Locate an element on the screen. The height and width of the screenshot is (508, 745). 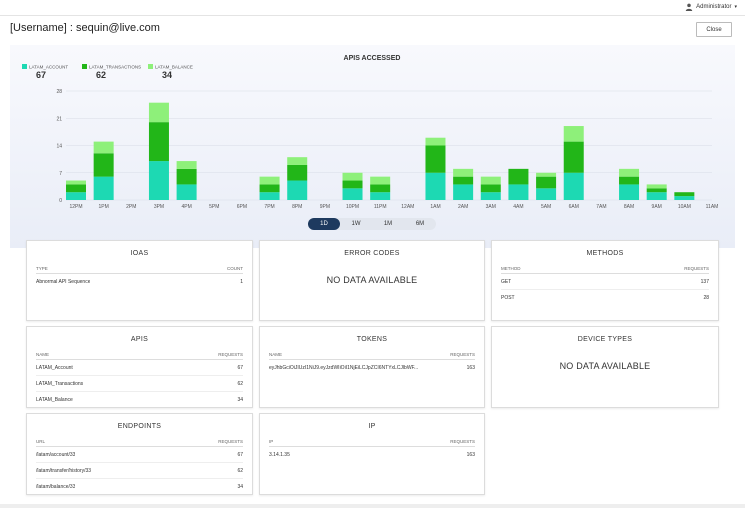
apis-title: APIS is located at coordinates (139, 339).